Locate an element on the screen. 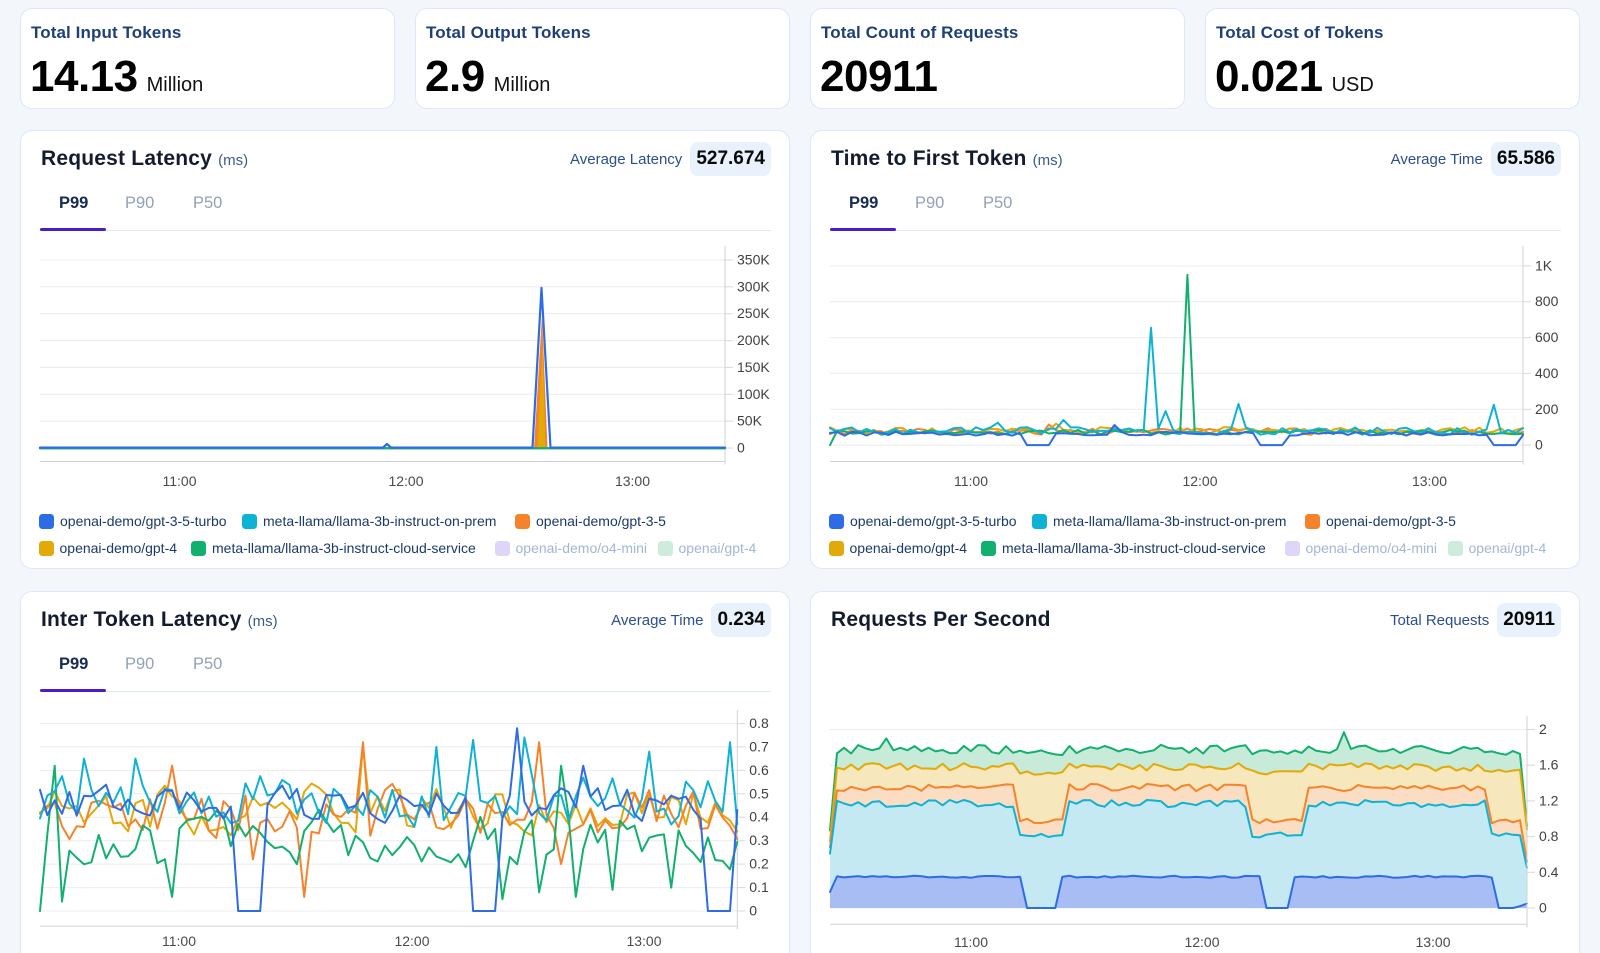  svg-text: 1.2 is located at coordinates (1549, 800).